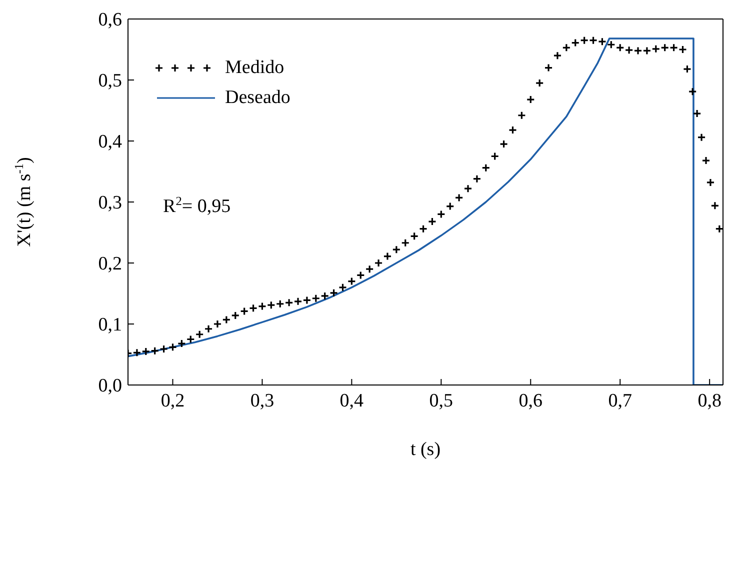 The height and width of the screenshot is (573, 756). I want to click on y-tick-label: 0,0, so click(110, 386).